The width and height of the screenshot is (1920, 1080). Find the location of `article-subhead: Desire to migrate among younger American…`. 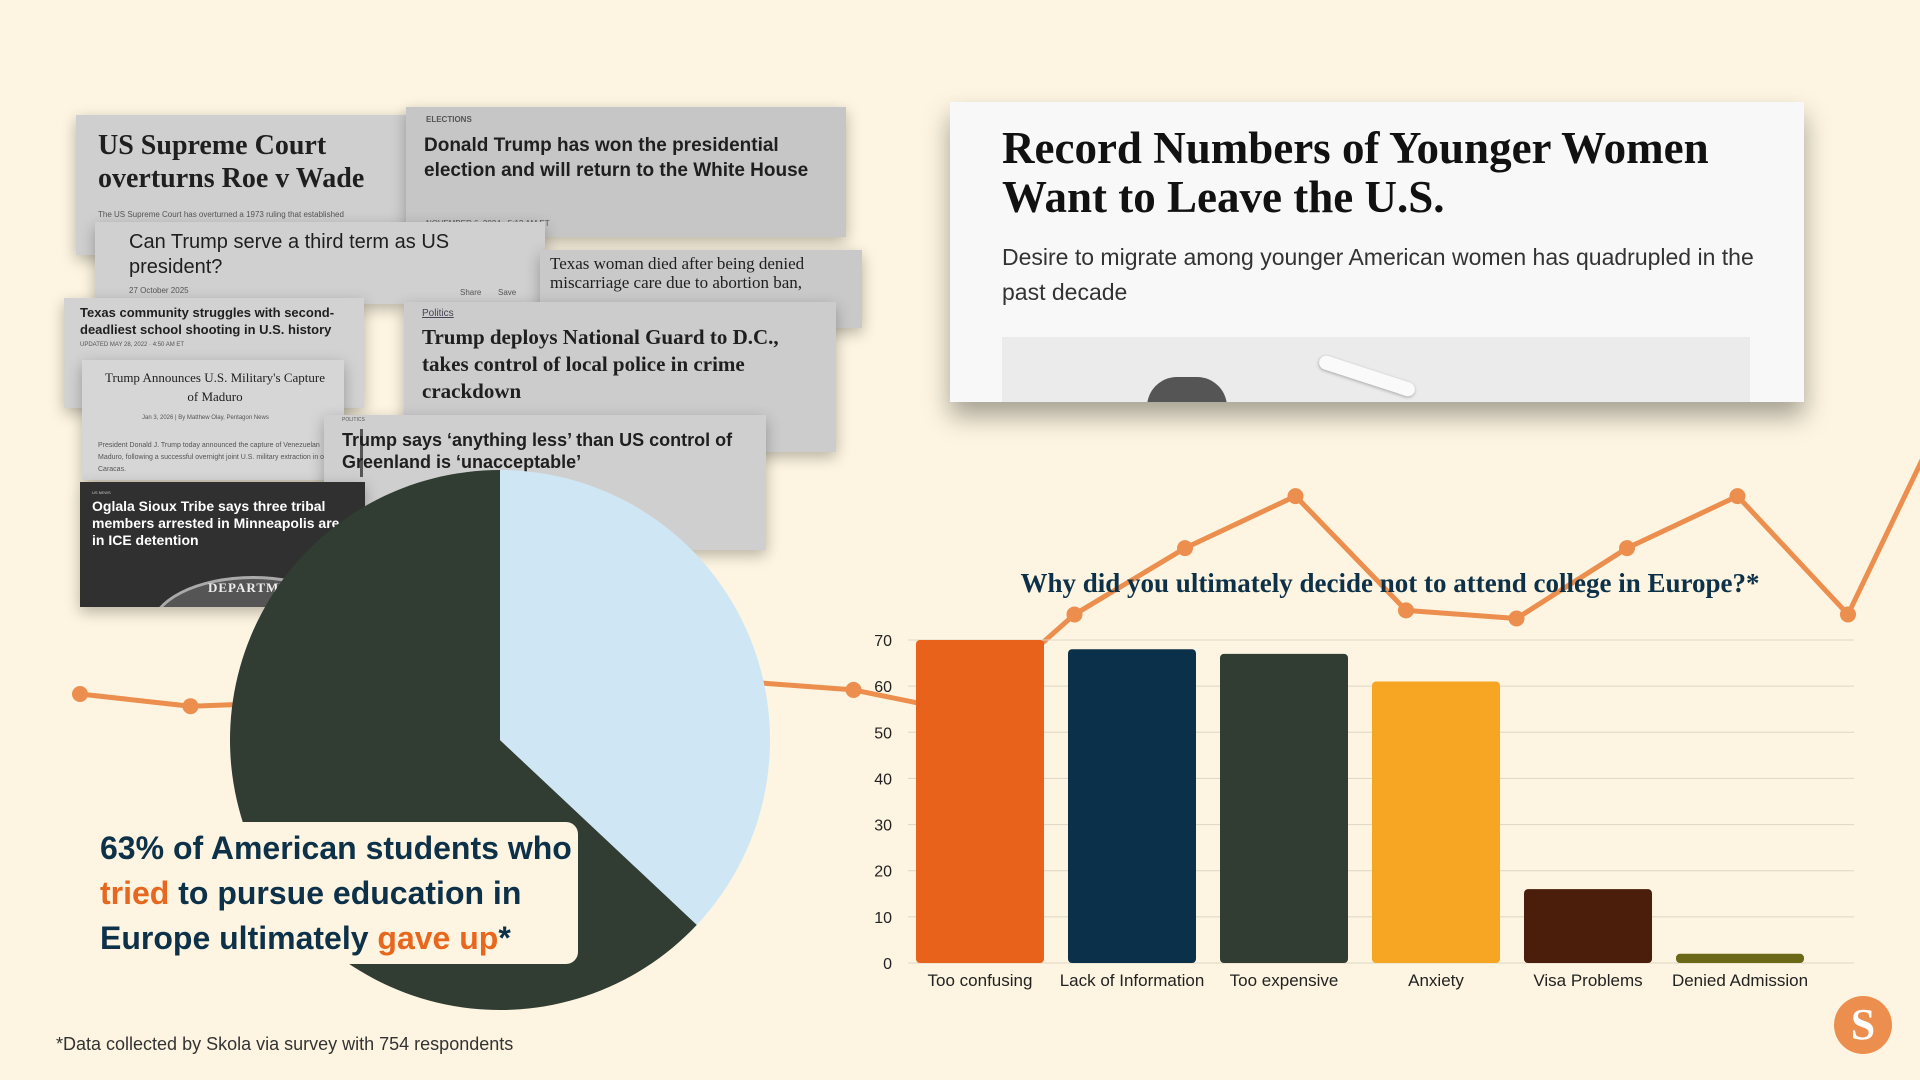

article-subhead: Desire to migrate among younger American… is located at coordinates (1378, 274).